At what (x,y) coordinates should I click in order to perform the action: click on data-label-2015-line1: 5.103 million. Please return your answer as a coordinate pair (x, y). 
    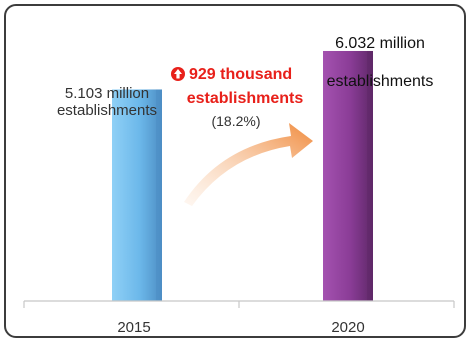
    Looking at the image, I should click on (107, 93).